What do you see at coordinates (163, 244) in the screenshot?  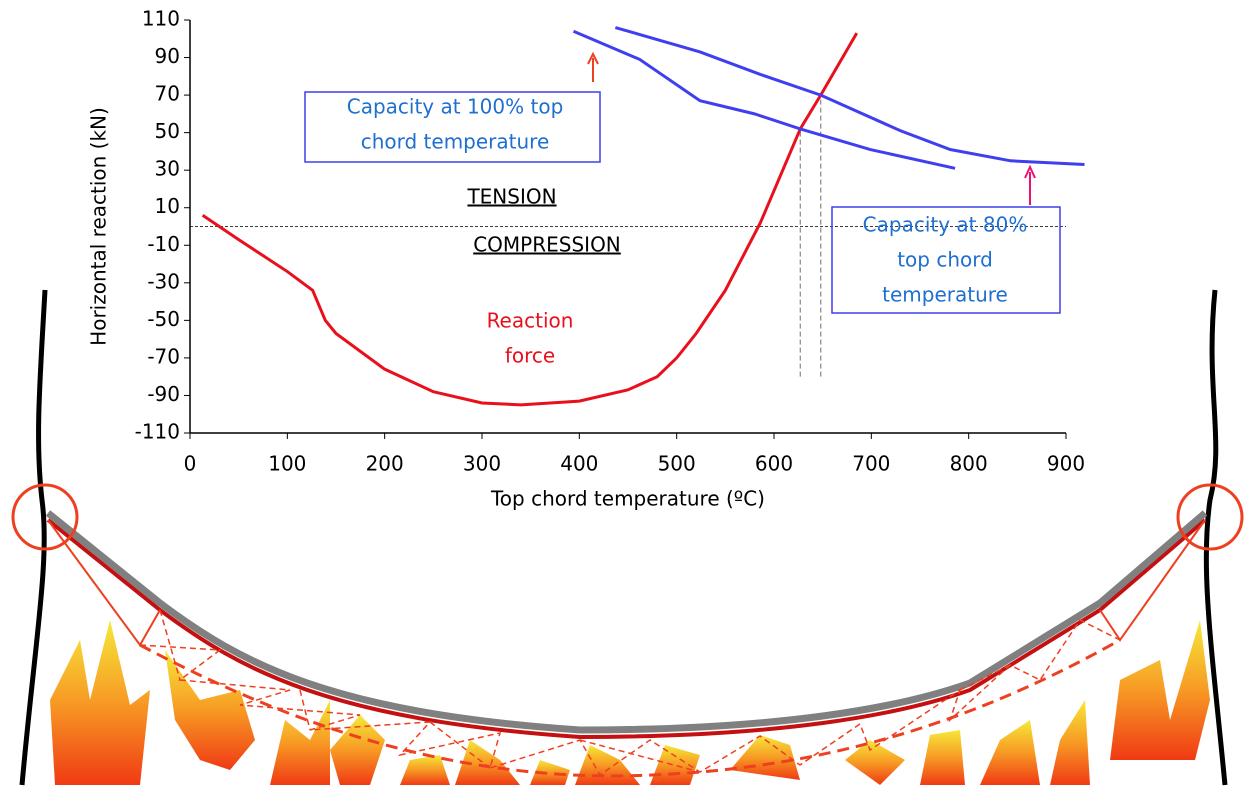 I see `y-tick-label: -10` at bounding box center [163, 244].